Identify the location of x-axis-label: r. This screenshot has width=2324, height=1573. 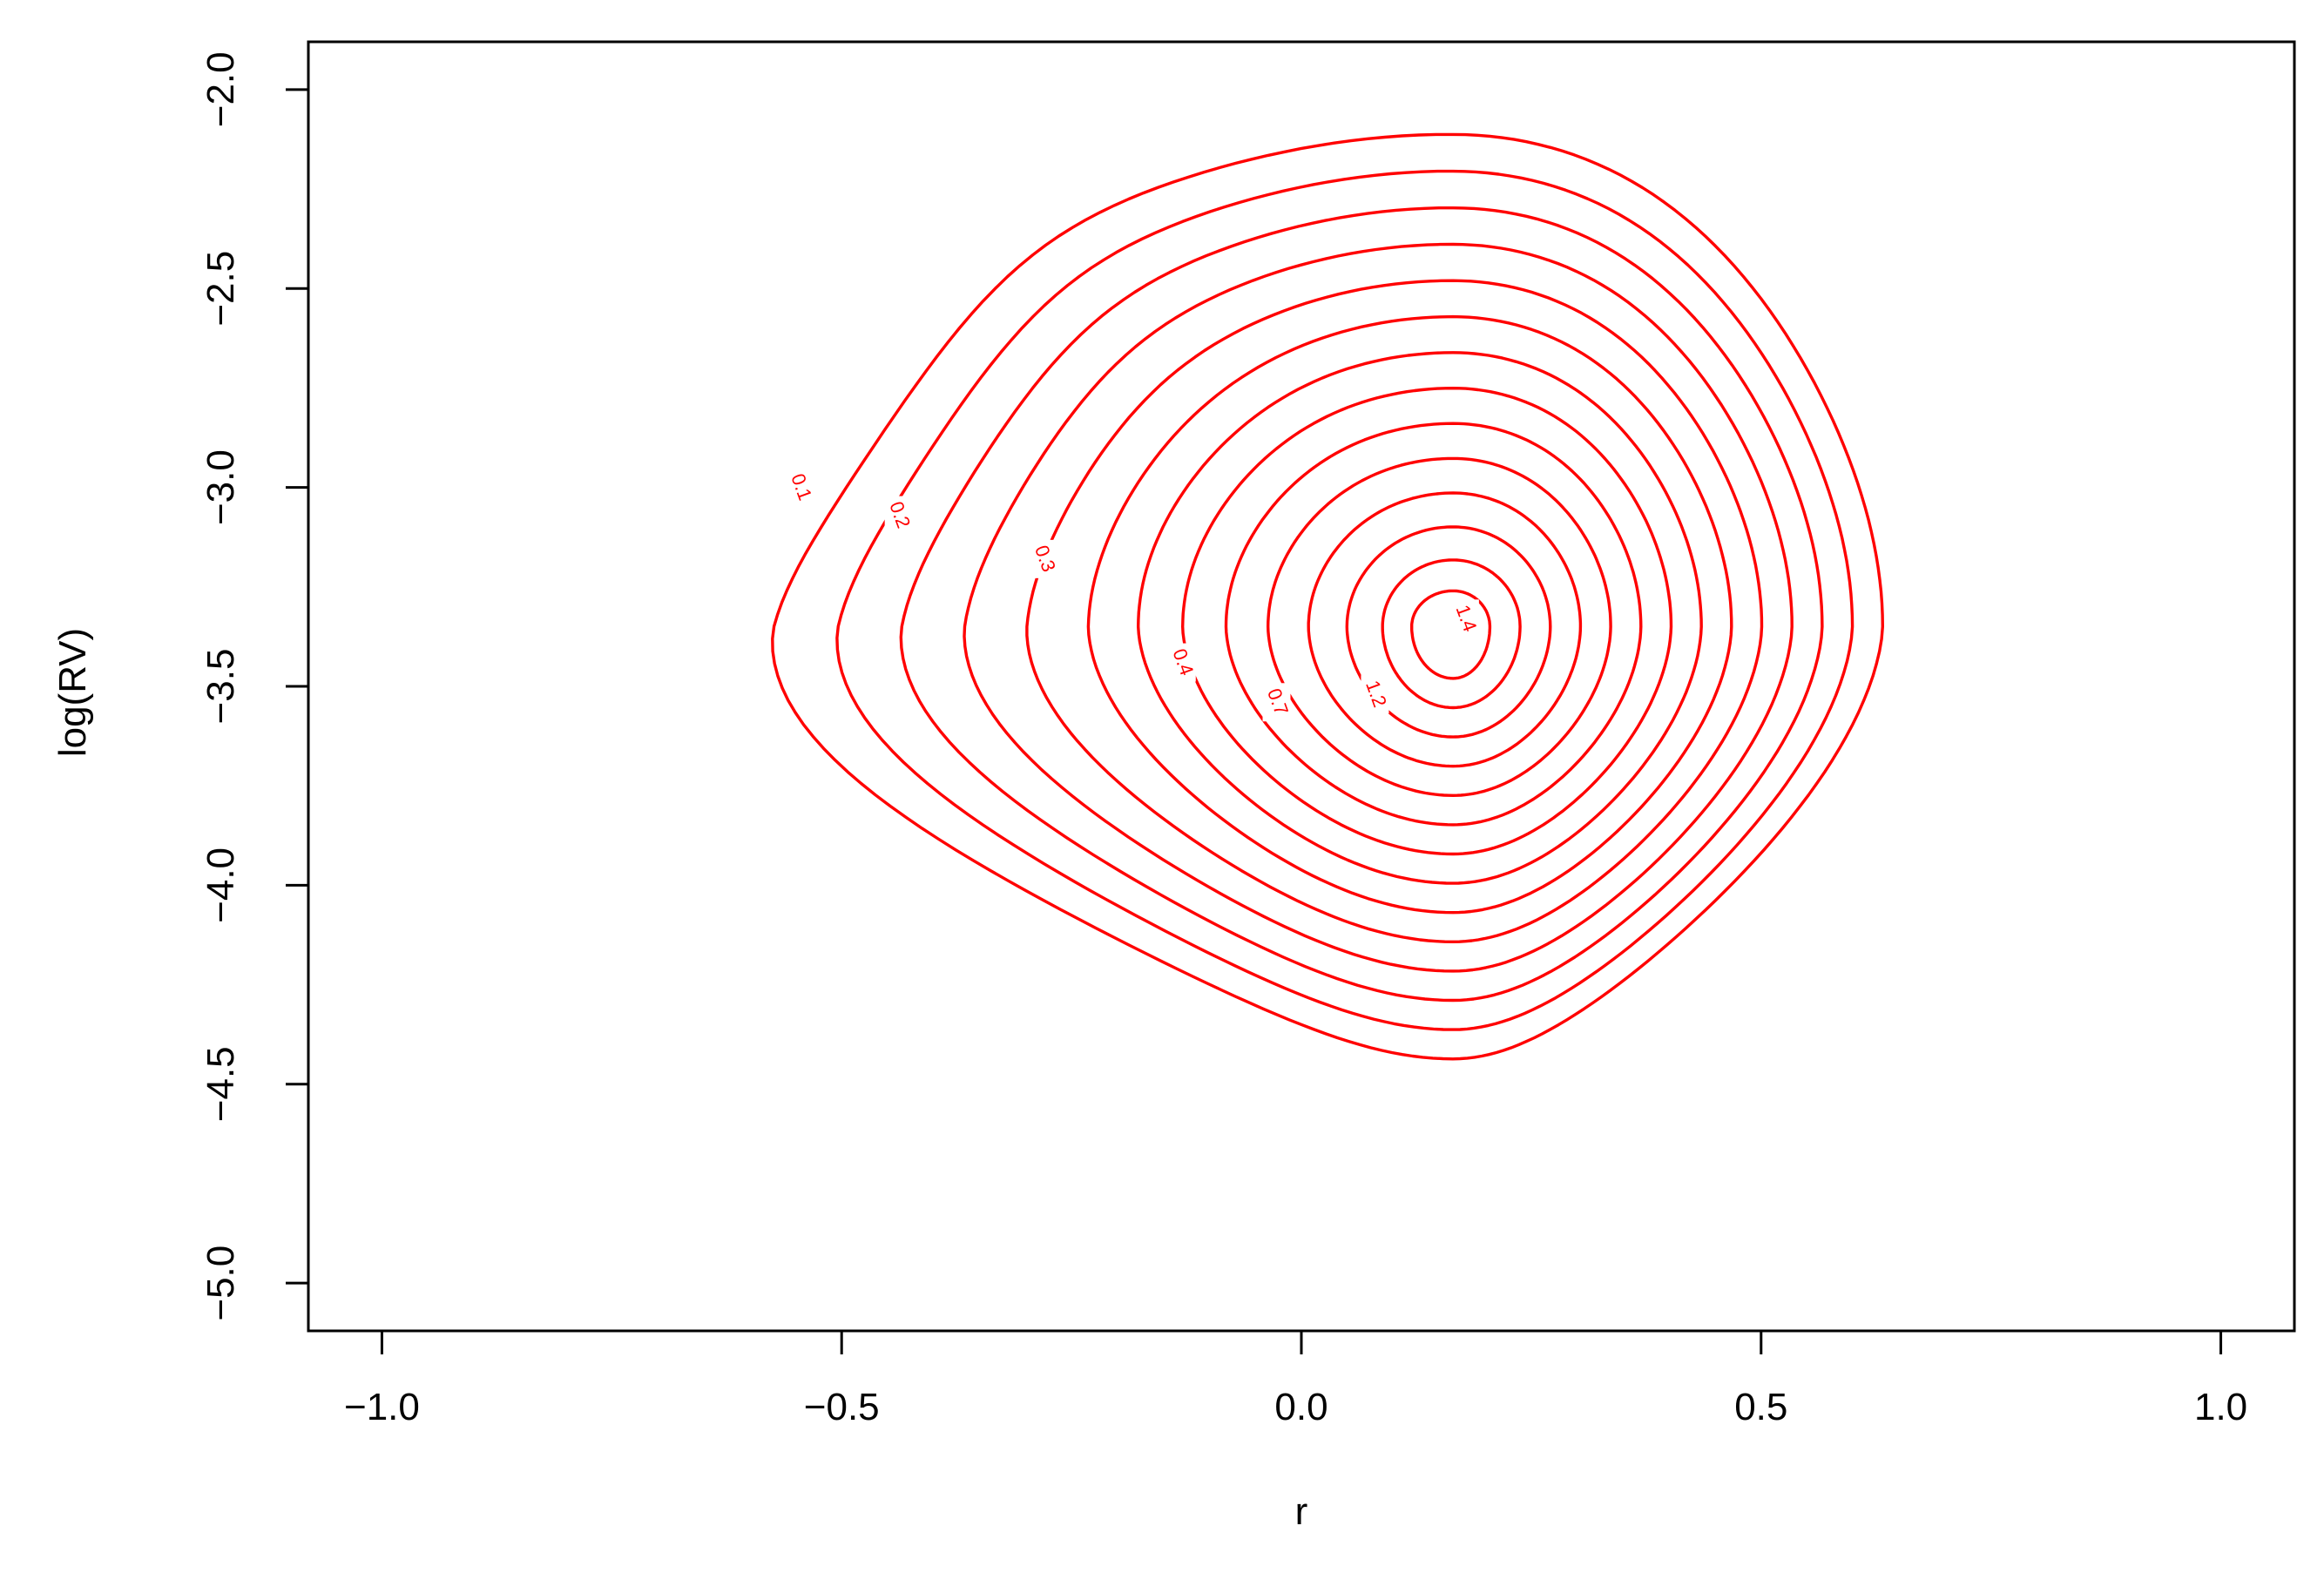
(1301, 1511).